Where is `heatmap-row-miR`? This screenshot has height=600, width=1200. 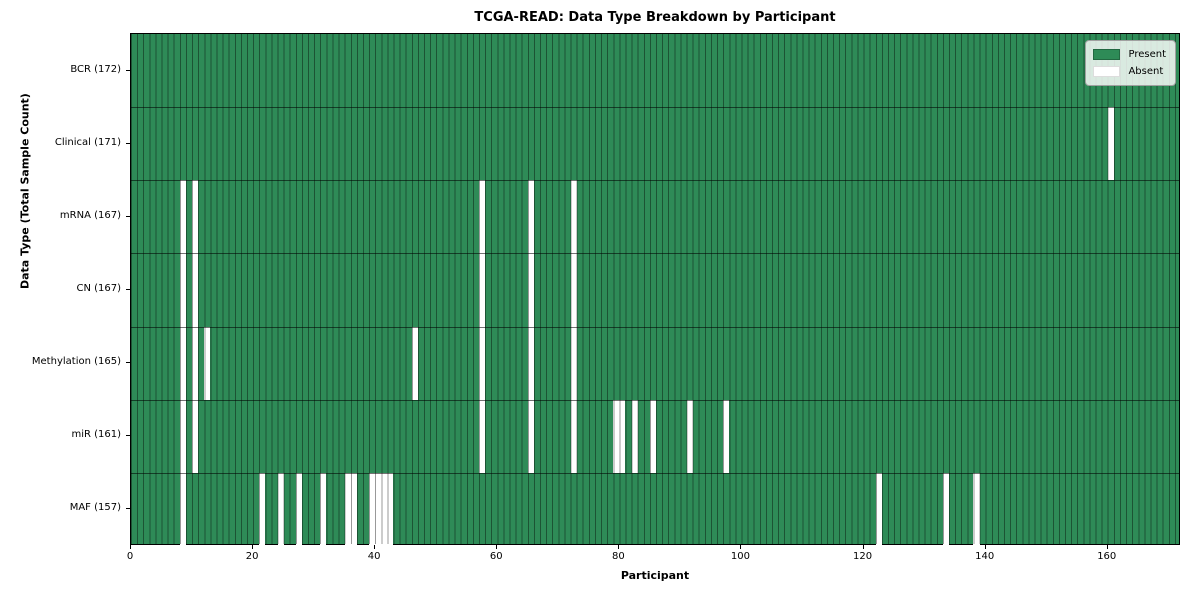
heatmap-row-miR is located at coordinates (655, 436).